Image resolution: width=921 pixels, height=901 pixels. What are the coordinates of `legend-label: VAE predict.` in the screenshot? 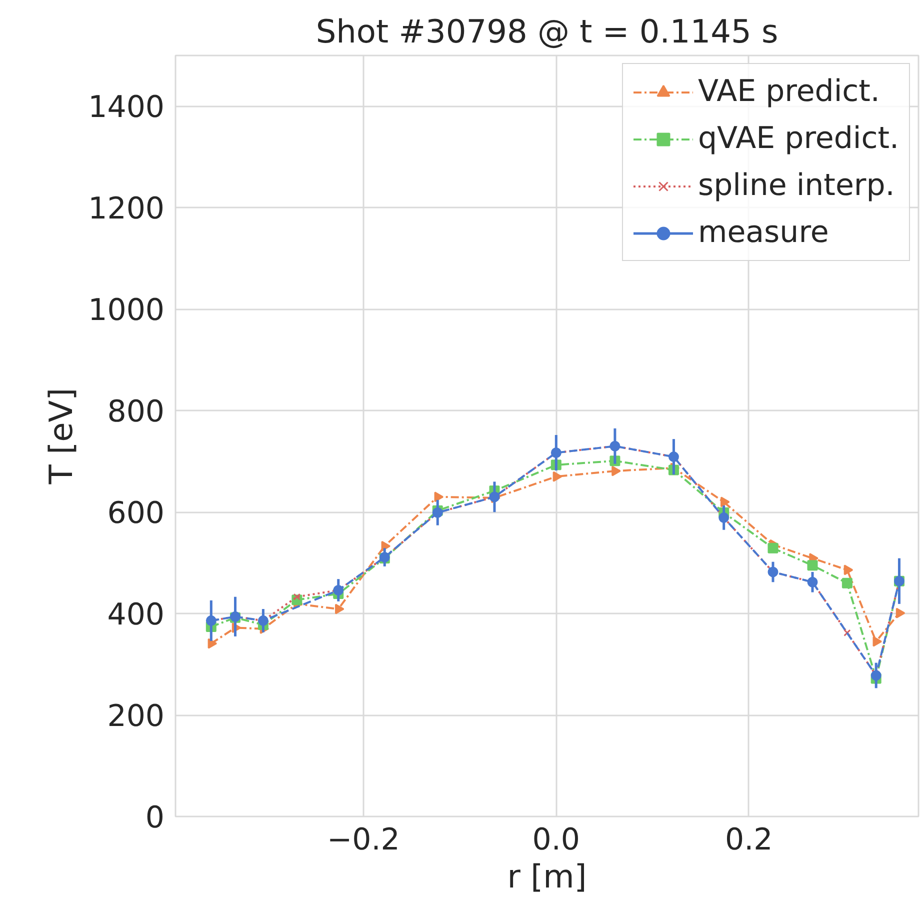 It's located at (789, 91).